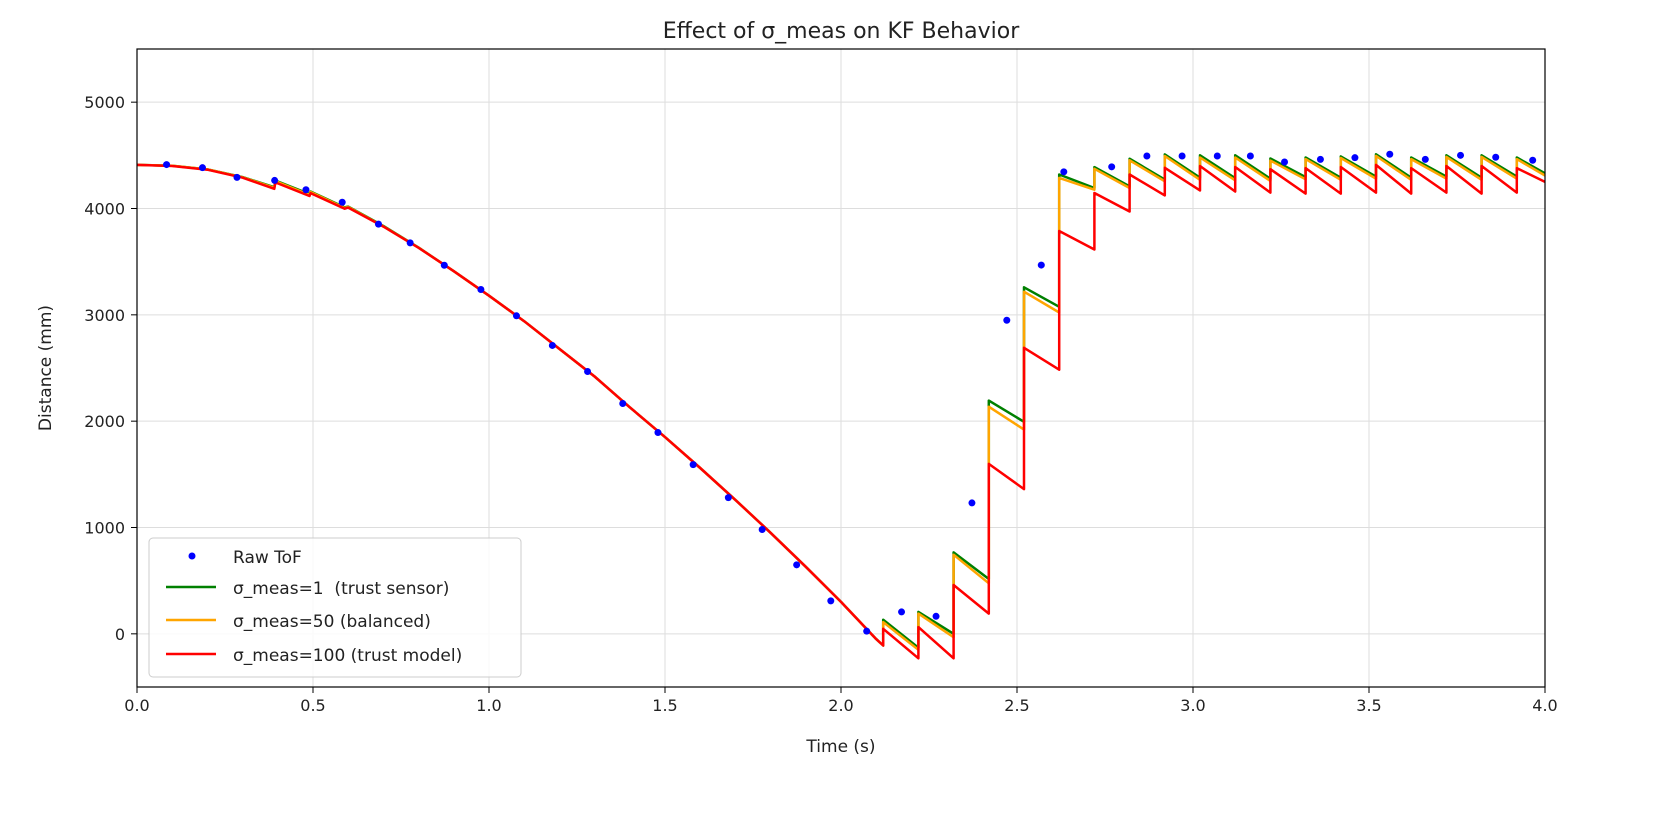 Image resolution: width=1668 pixels, height=832 pixels. Describe the element at coordinates (347, 656) in the screenshot. I see `legend-label-sigma-100: σ_meas=100 (trust model)` at that location.